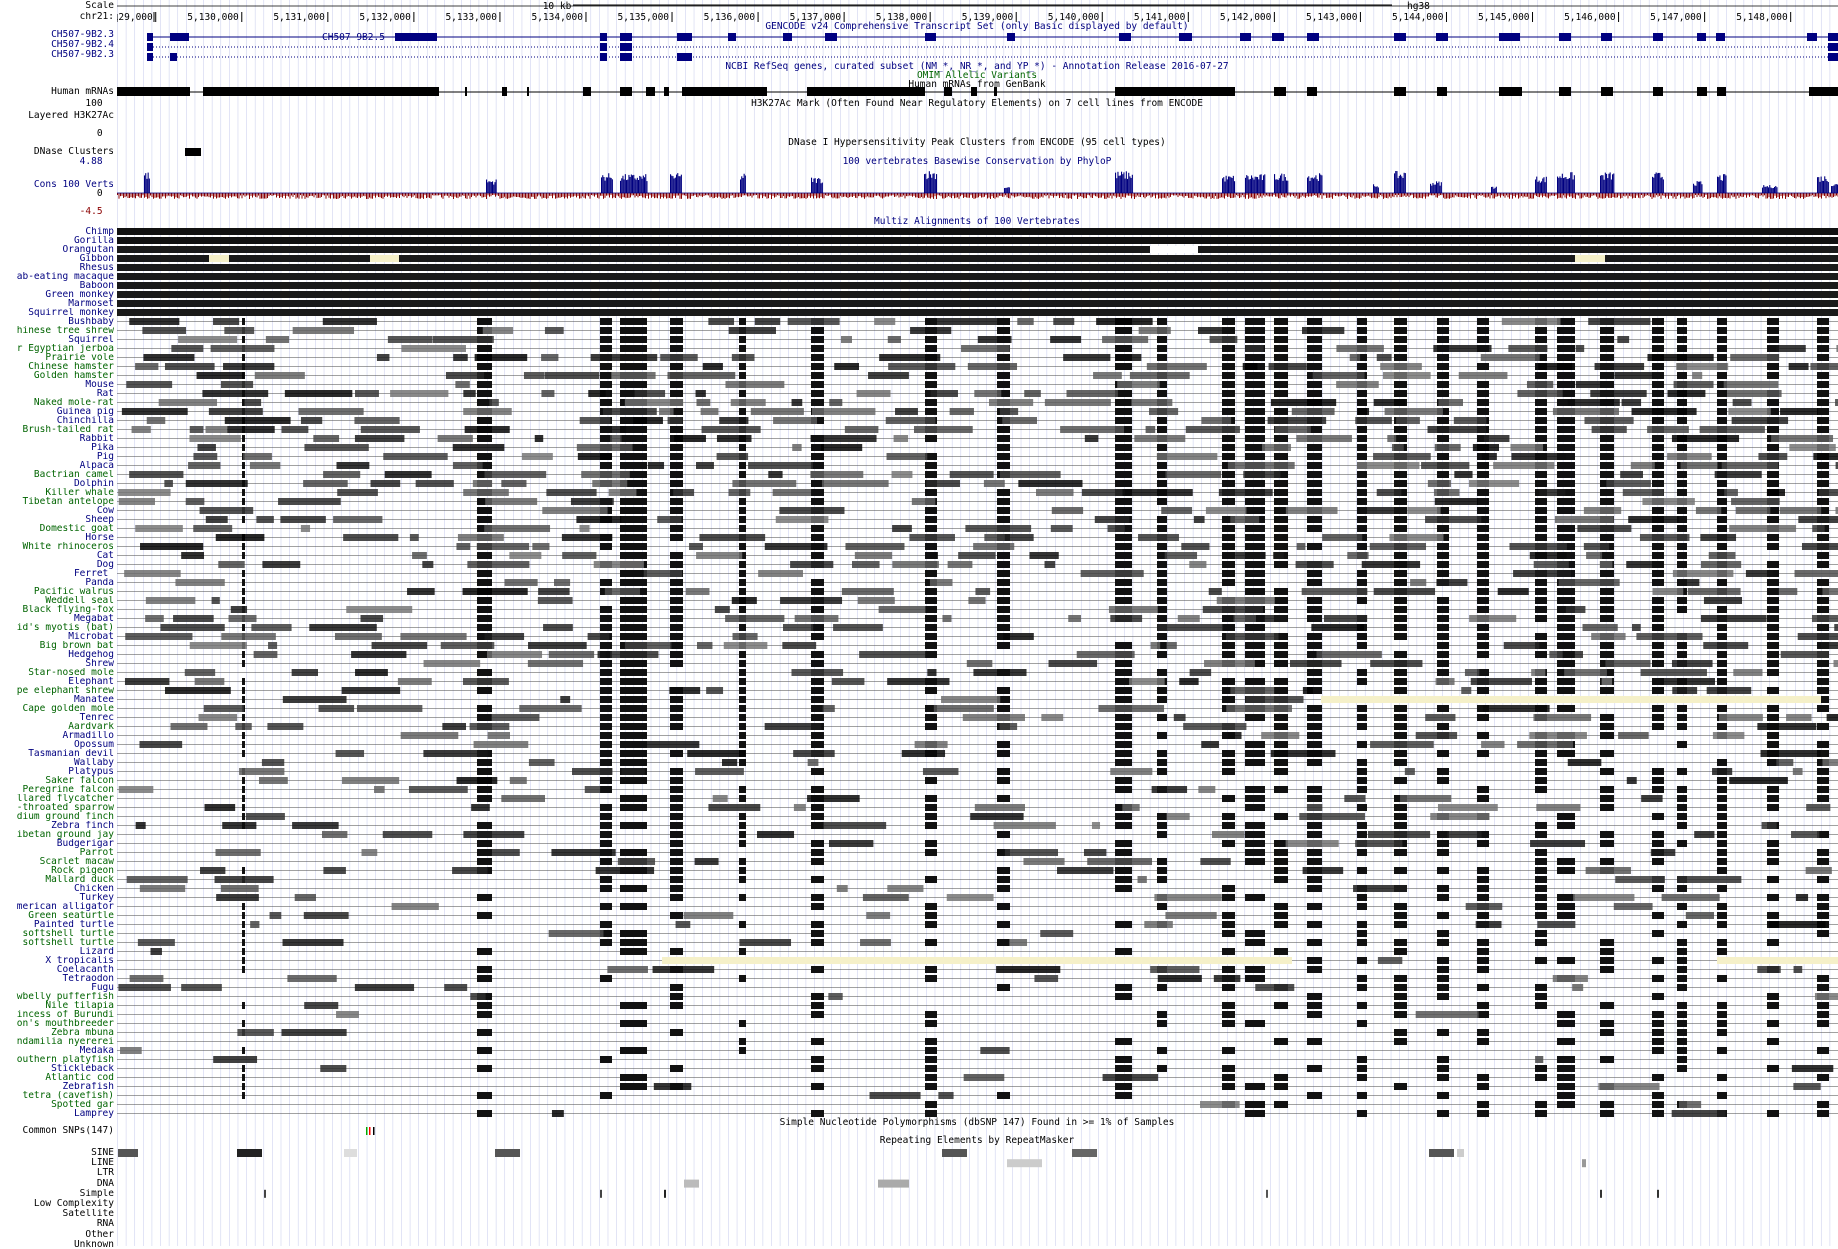 This screenshot has height=1249, width=1838. Describe the element at coordinates (57, 1234) in the screenshot. I see `repeat-class-label: Other` at that location.